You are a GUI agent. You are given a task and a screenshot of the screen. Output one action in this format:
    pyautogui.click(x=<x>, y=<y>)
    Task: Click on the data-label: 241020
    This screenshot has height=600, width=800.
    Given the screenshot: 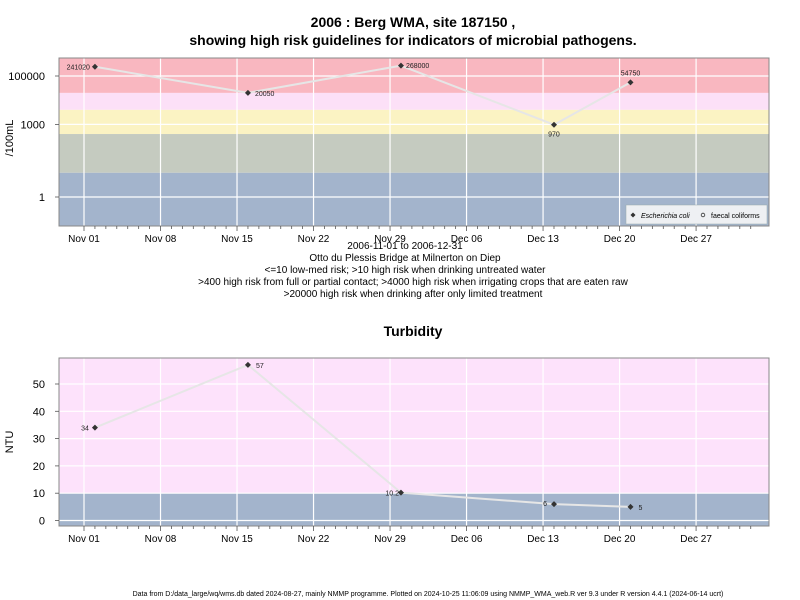 What is the action you would take?
    pyautogui.click(x=78, y=67)
    